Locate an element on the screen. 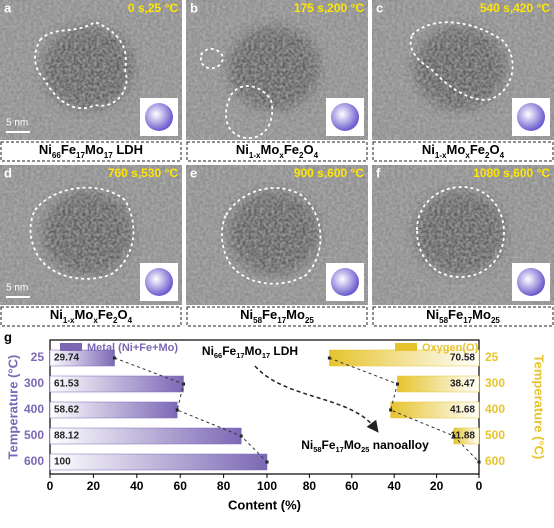  condition-label: 0 s,25 °C is located at coordinates (153, 8).